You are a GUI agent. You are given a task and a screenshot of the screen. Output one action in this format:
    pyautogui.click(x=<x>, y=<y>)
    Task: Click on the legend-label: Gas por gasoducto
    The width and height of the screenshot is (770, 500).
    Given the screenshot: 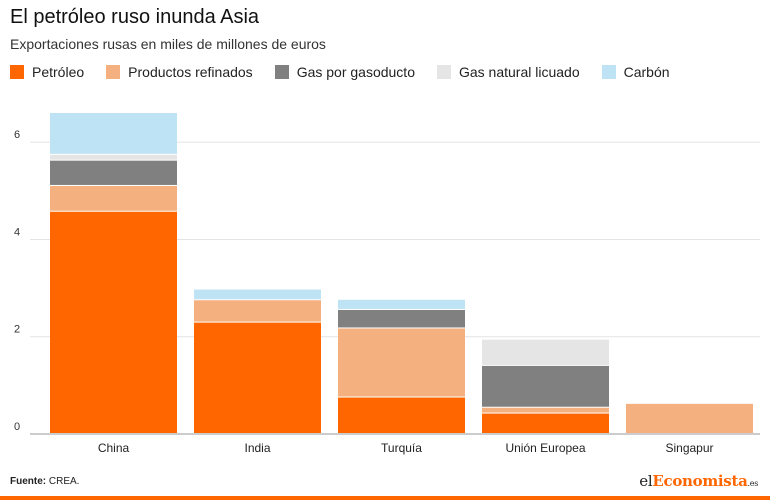 What is the action you would take?
    pyautogui.click(x=355, y=72)
    